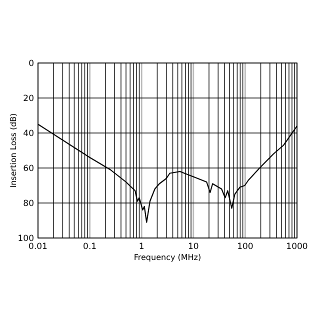  Describe the element at coordinates (31, 64) in the screenshot. I see `y-tick-label: 0` at that location.